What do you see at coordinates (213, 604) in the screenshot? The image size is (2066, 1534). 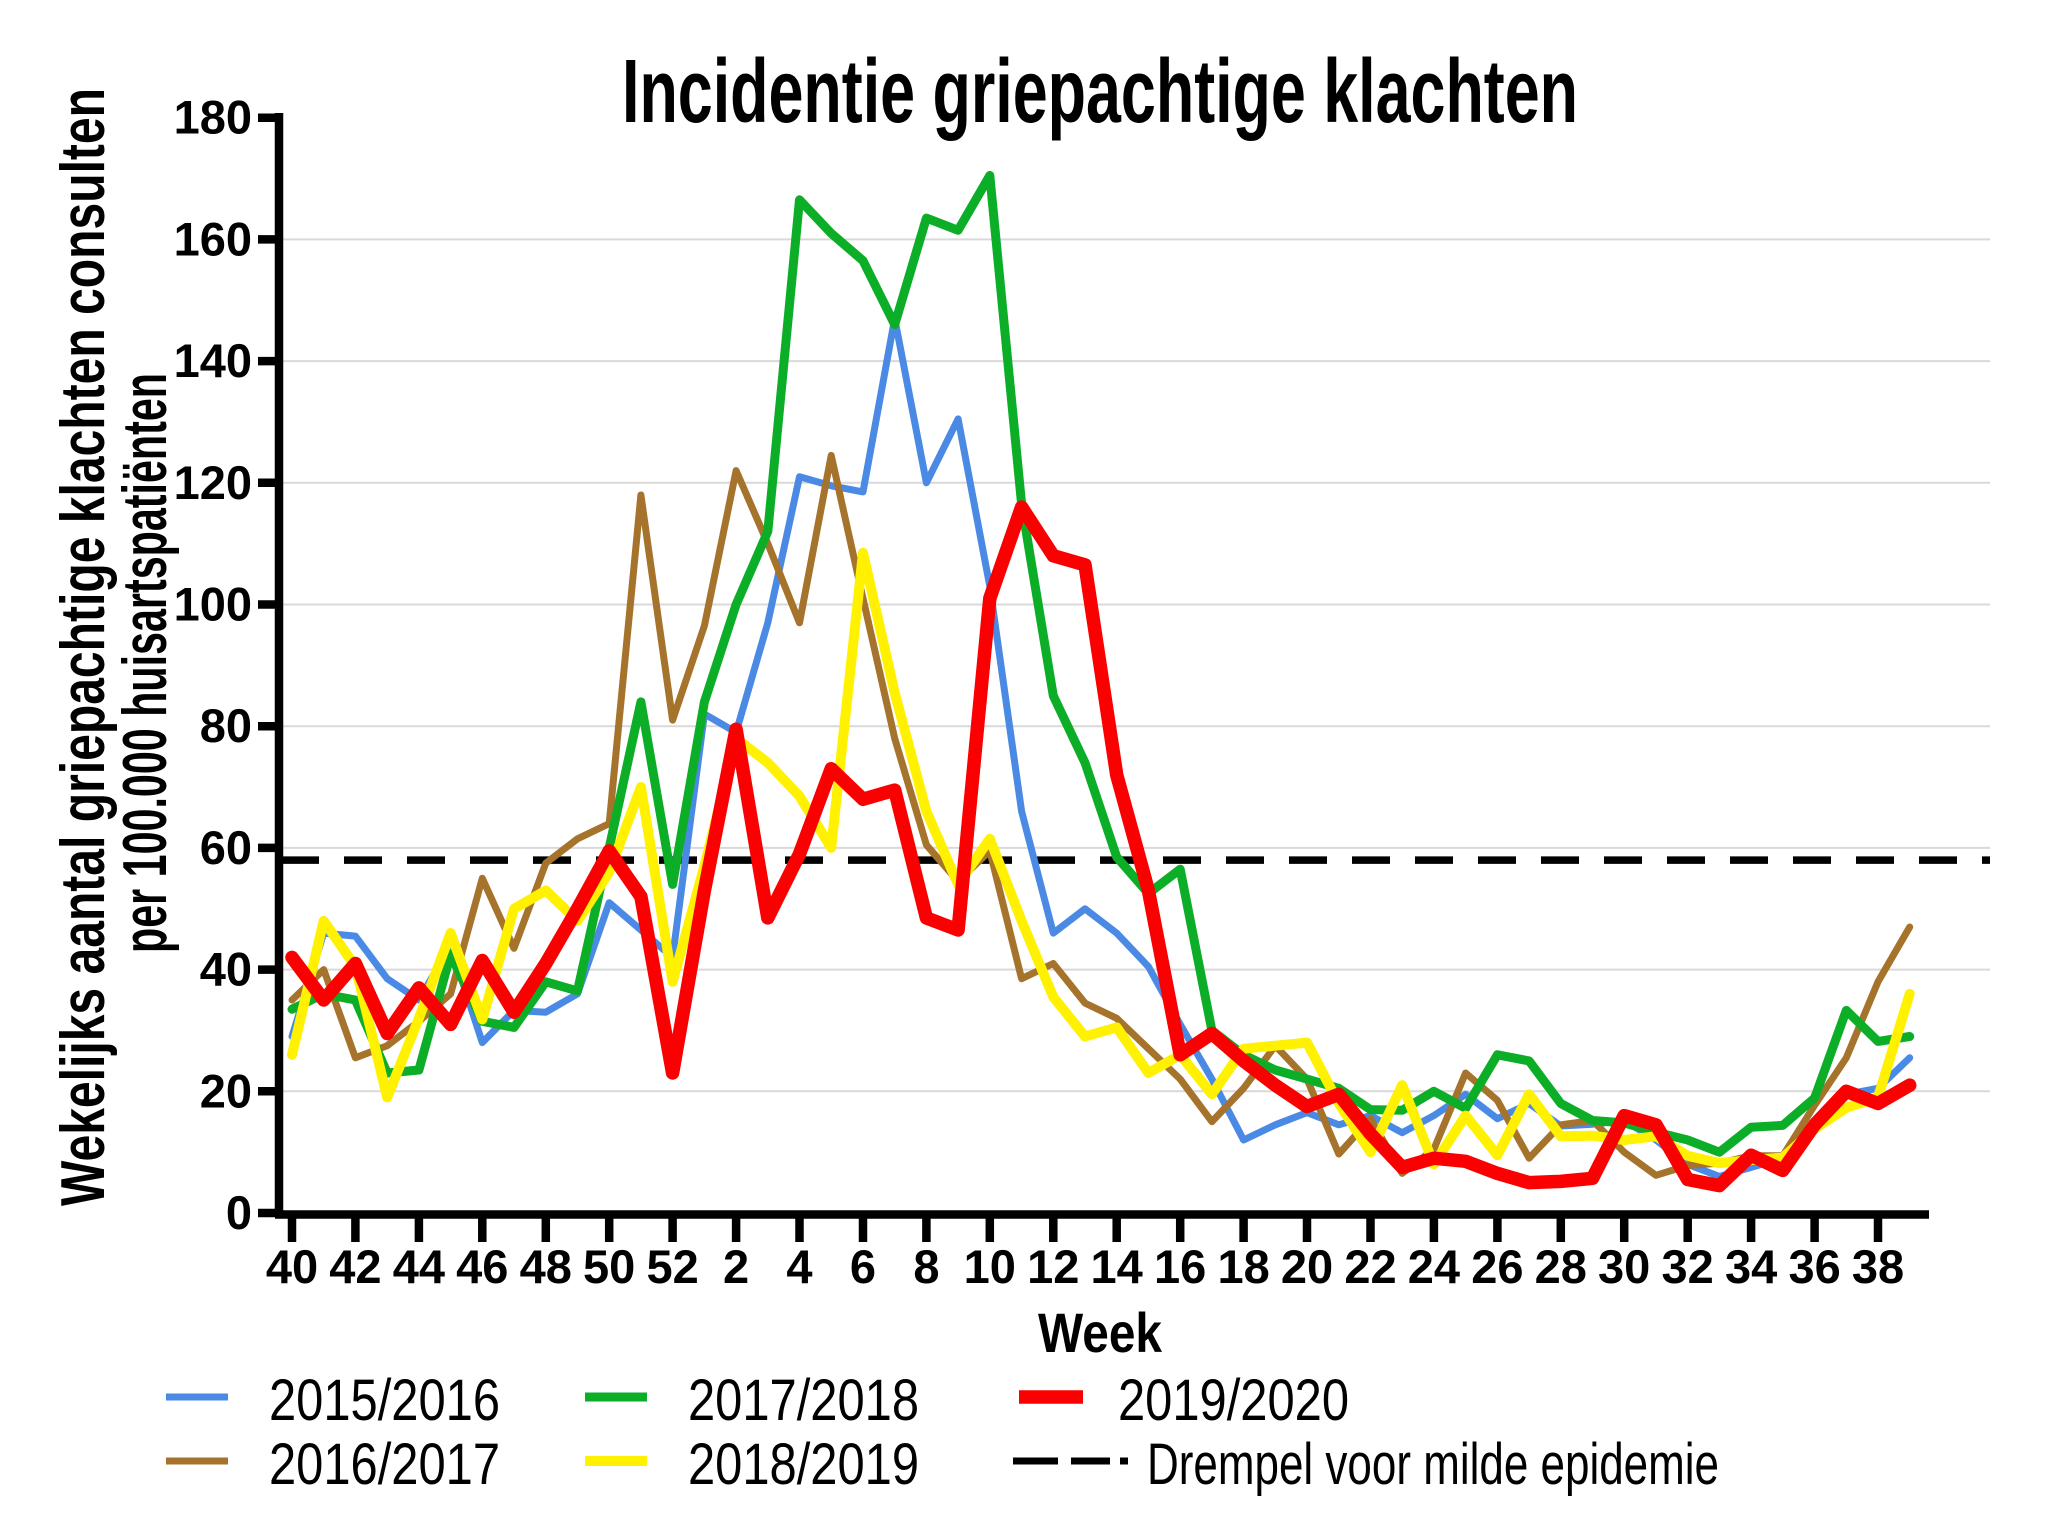 I see `svg-text: 100` at bounding box center [213, 604].